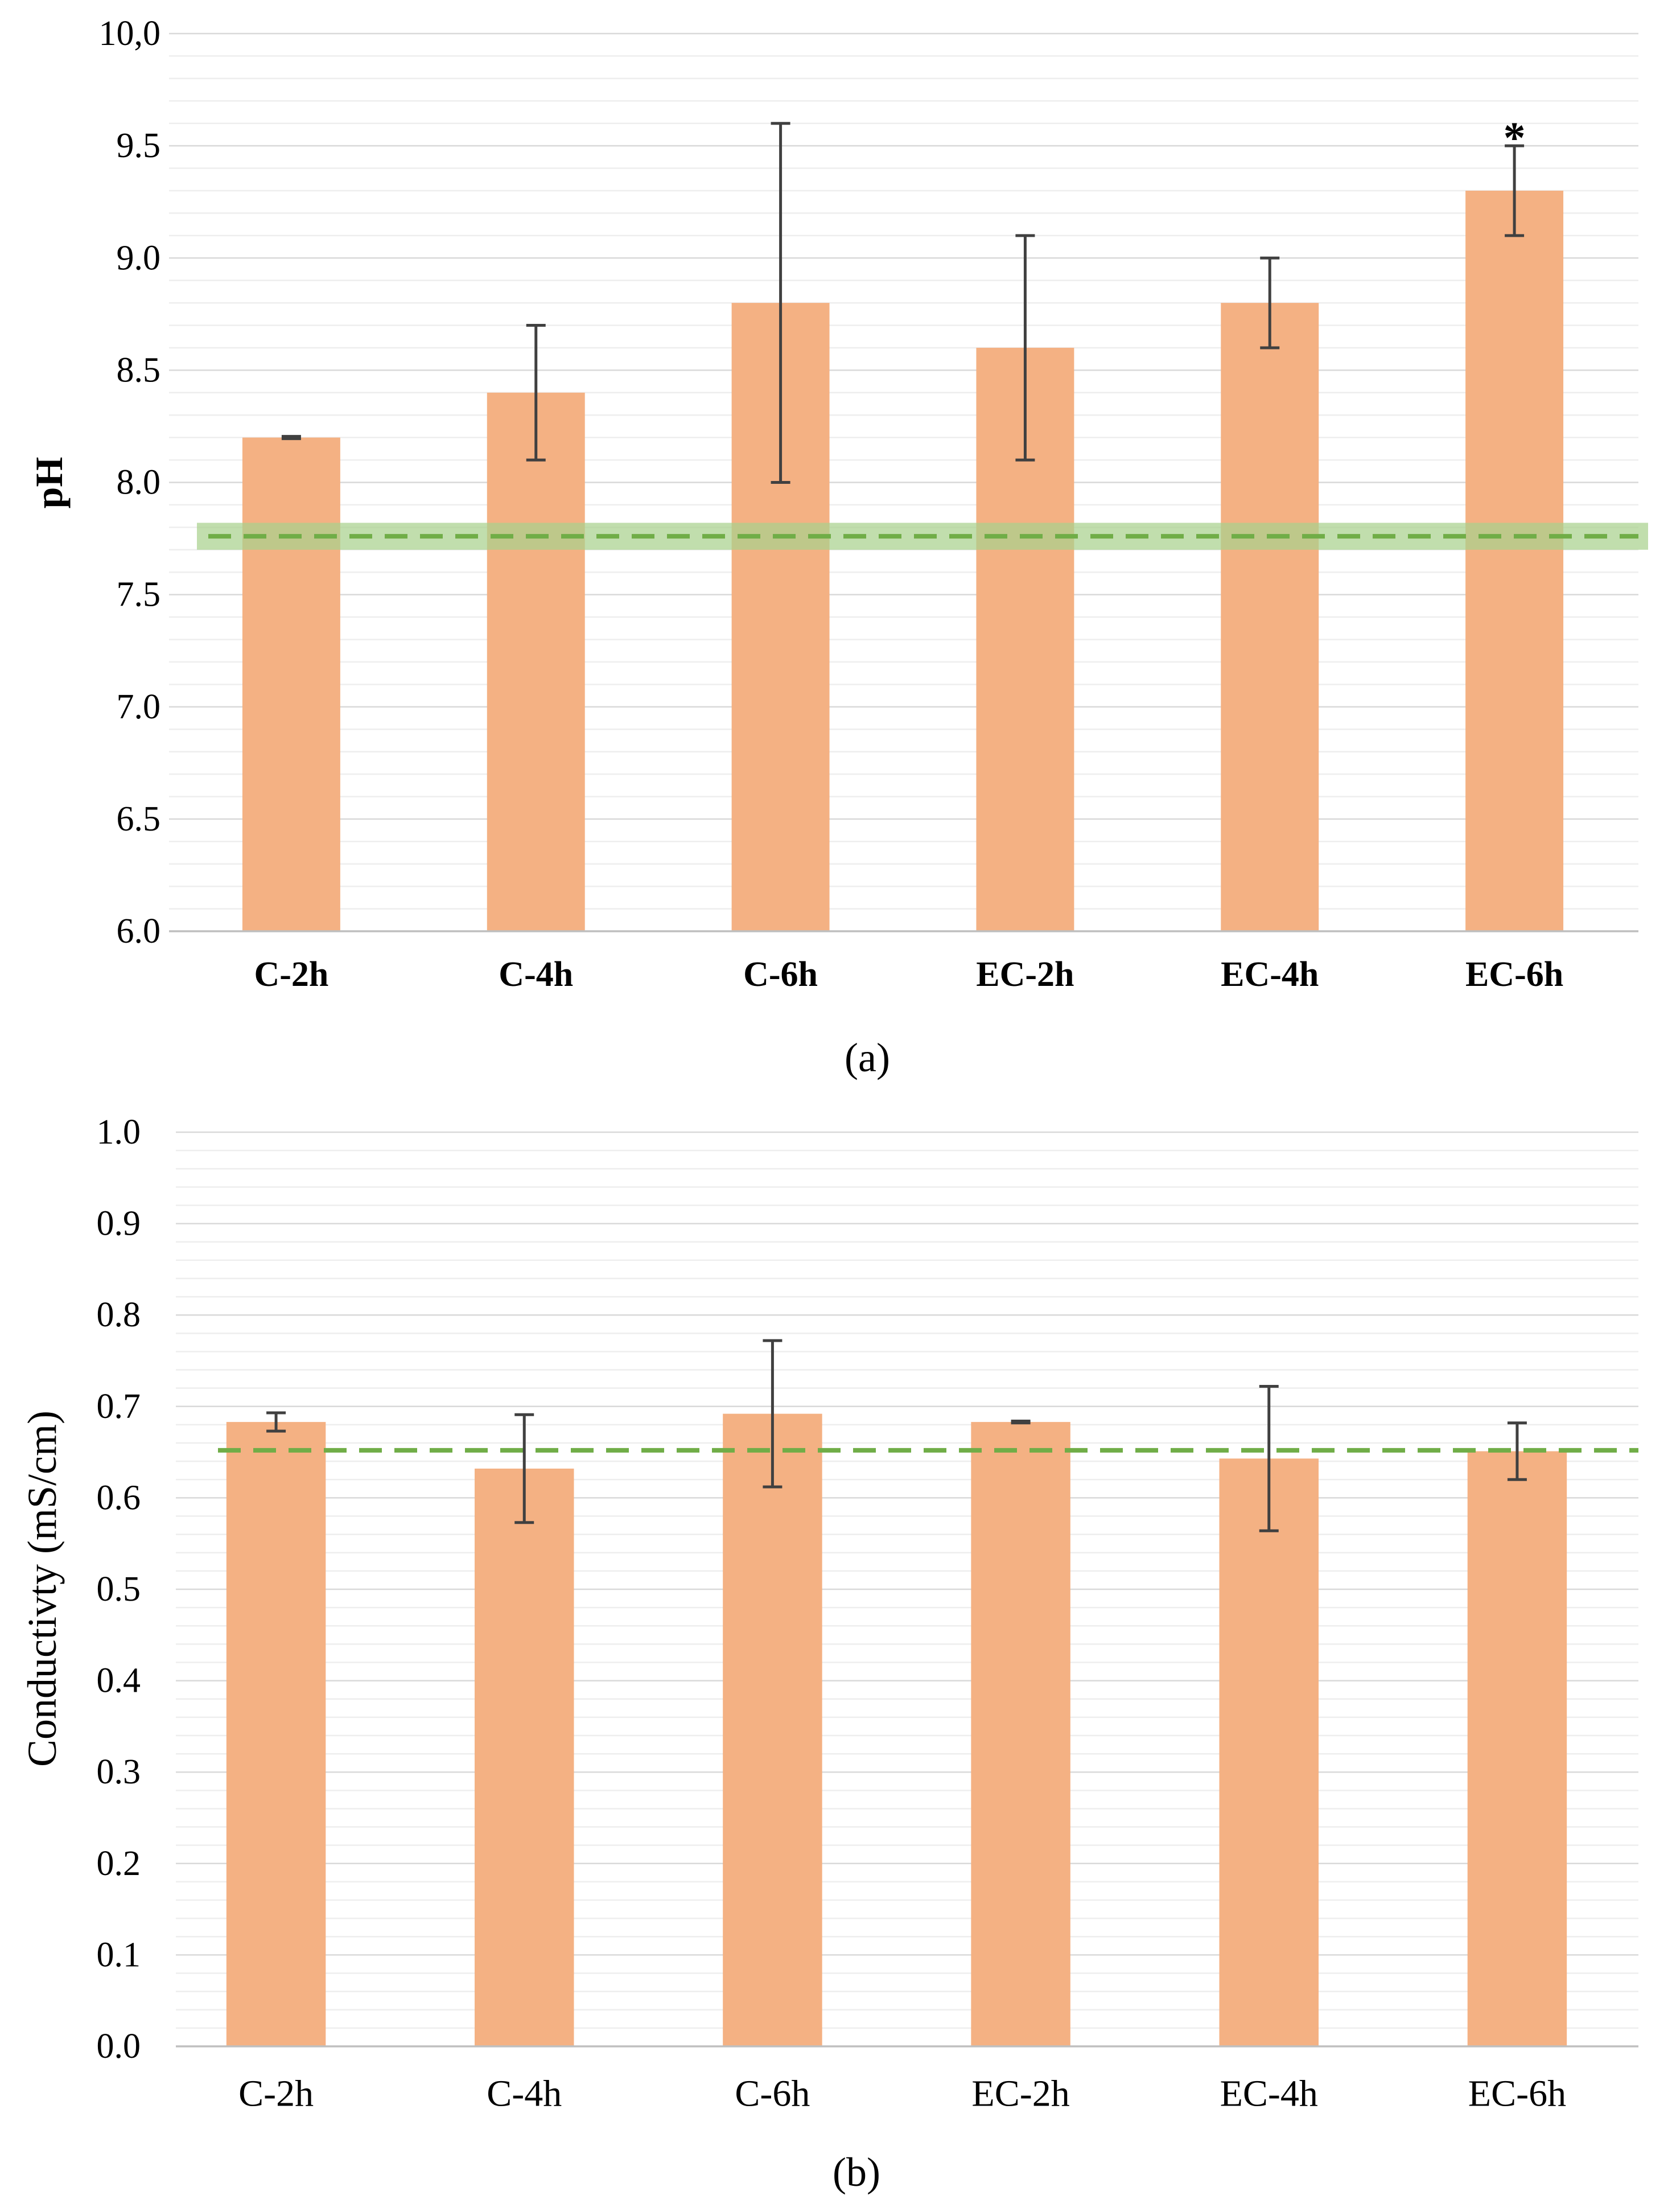 The width and height of the screenshot is (1672, 2212). What do you see at coordinates (130, 34) in the screenshot?
I see `y-tick-label: 10,0` at bounding box center [130, 34].